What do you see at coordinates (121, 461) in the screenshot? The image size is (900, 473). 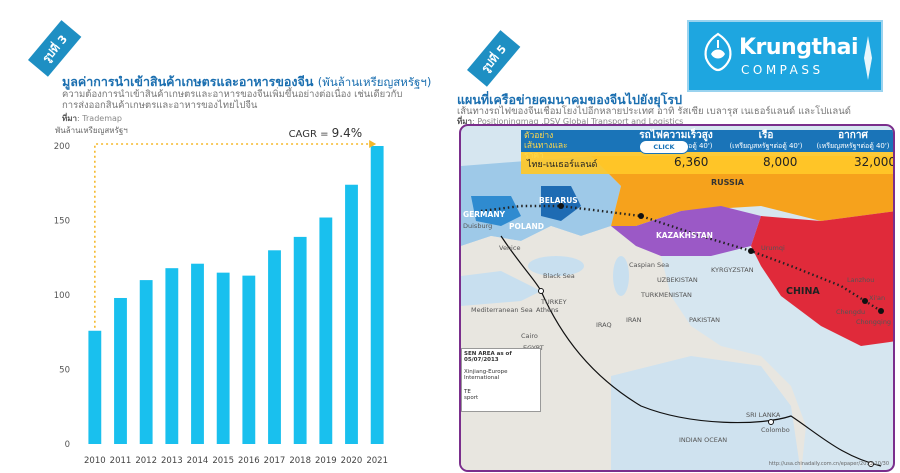 I see `x-tick-label: 2011` at bounding box center [121, 461].